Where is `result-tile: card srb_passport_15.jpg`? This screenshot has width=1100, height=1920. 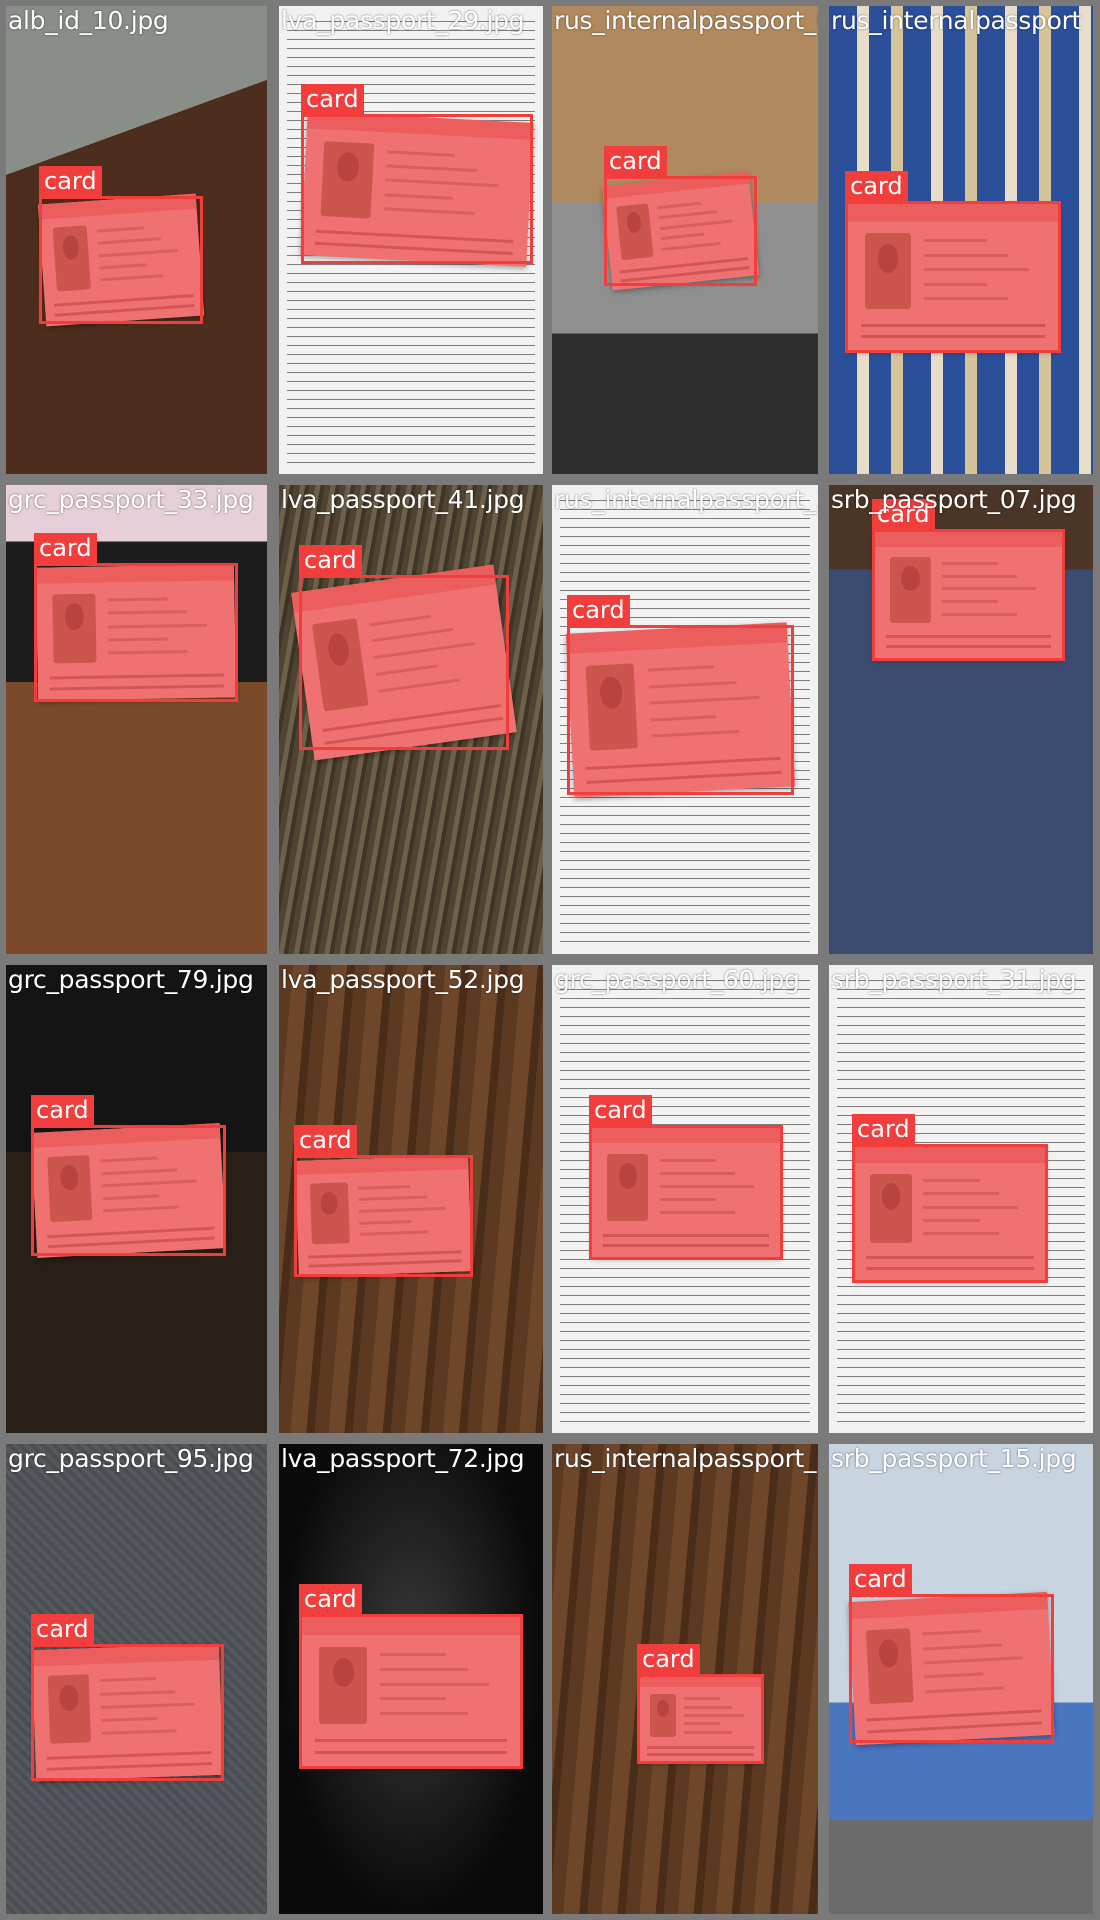
result-tile: card srb_passport_15.jpg is located at coordinates (961, 1679).